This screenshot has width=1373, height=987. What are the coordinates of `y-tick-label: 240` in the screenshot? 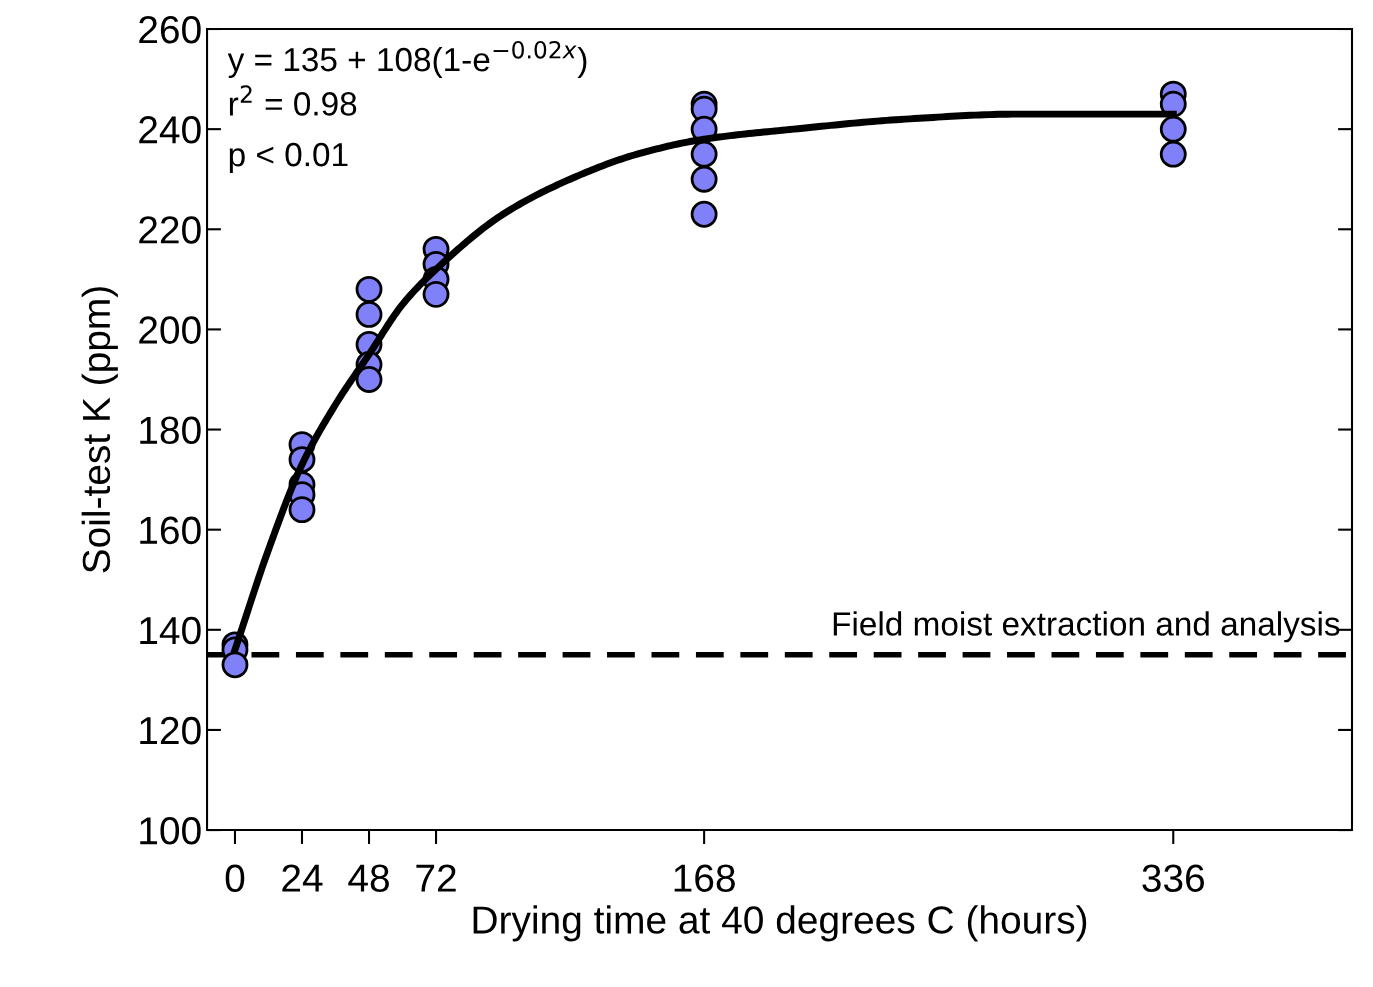 It's located at (170, 130).